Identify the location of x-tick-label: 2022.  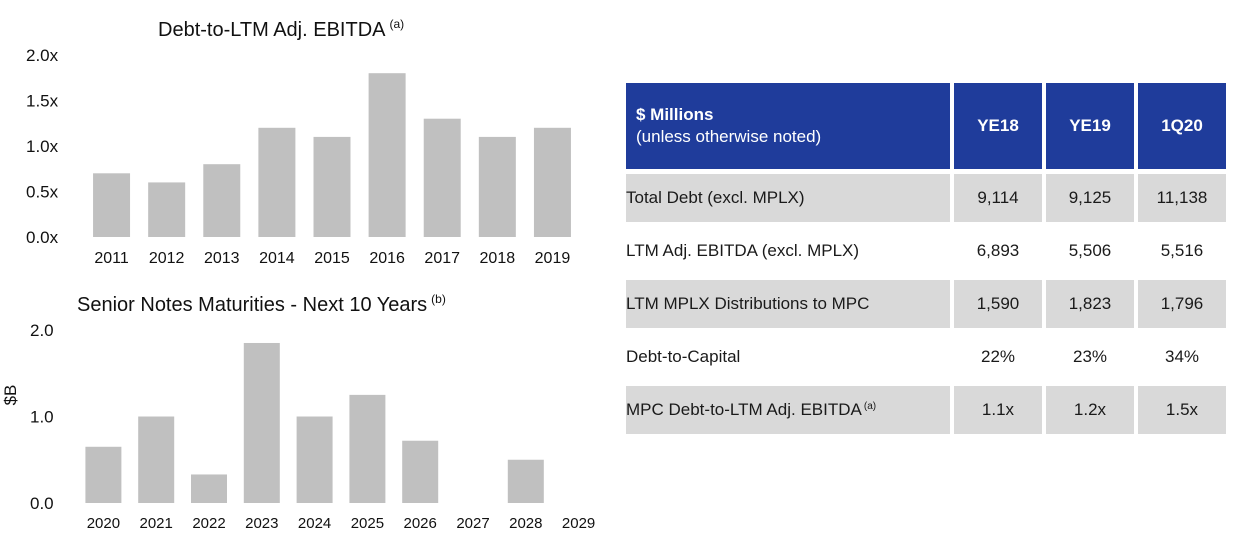
(208, 523).